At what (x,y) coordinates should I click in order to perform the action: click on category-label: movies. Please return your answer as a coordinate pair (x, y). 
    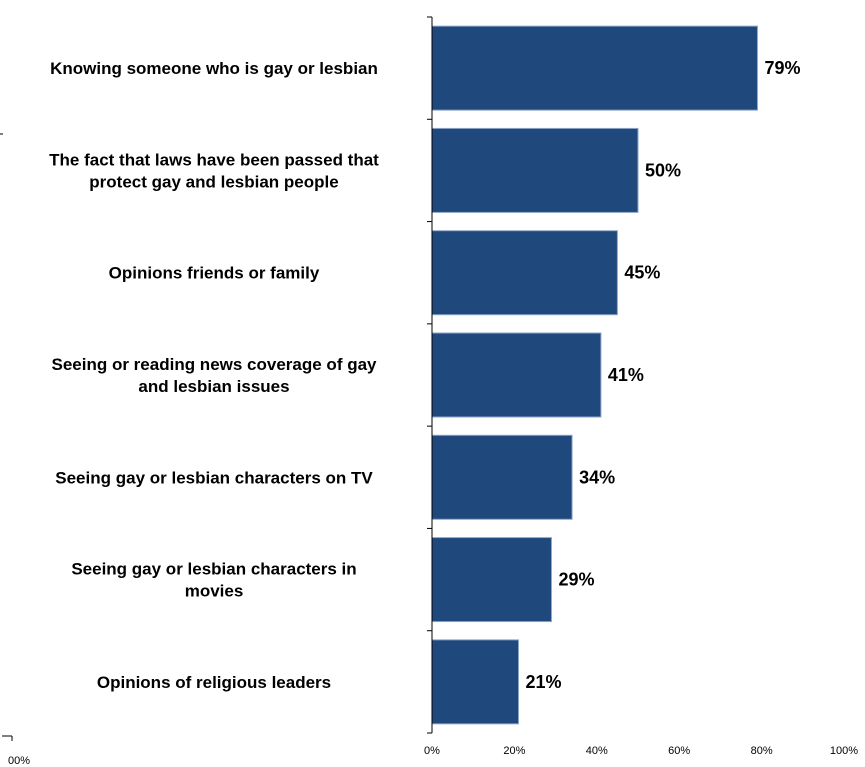
    Looking at the image, I should click on (214, 591).